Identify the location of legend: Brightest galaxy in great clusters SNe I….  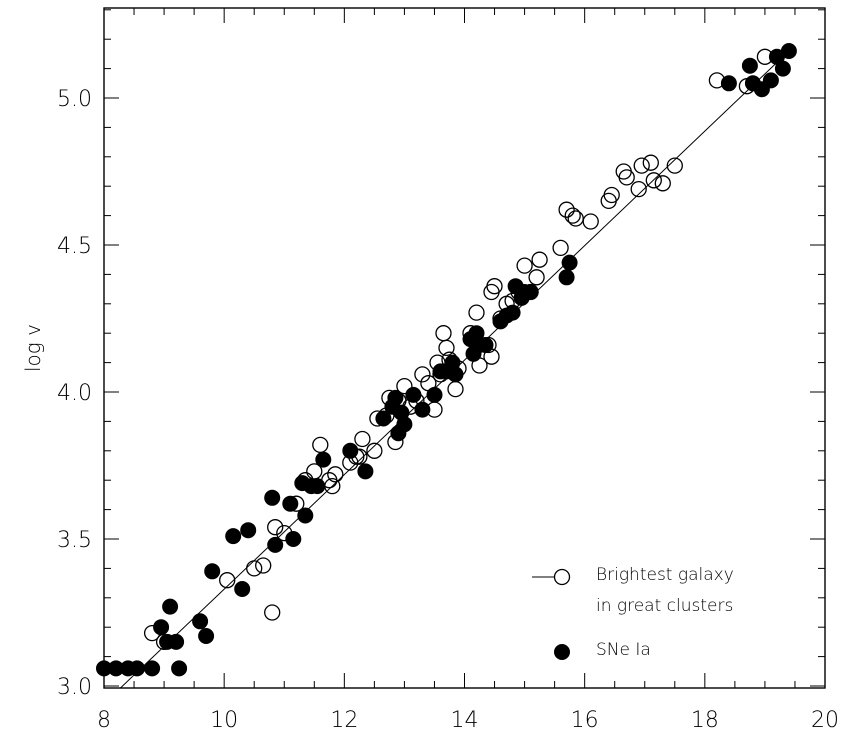
(633, 612).